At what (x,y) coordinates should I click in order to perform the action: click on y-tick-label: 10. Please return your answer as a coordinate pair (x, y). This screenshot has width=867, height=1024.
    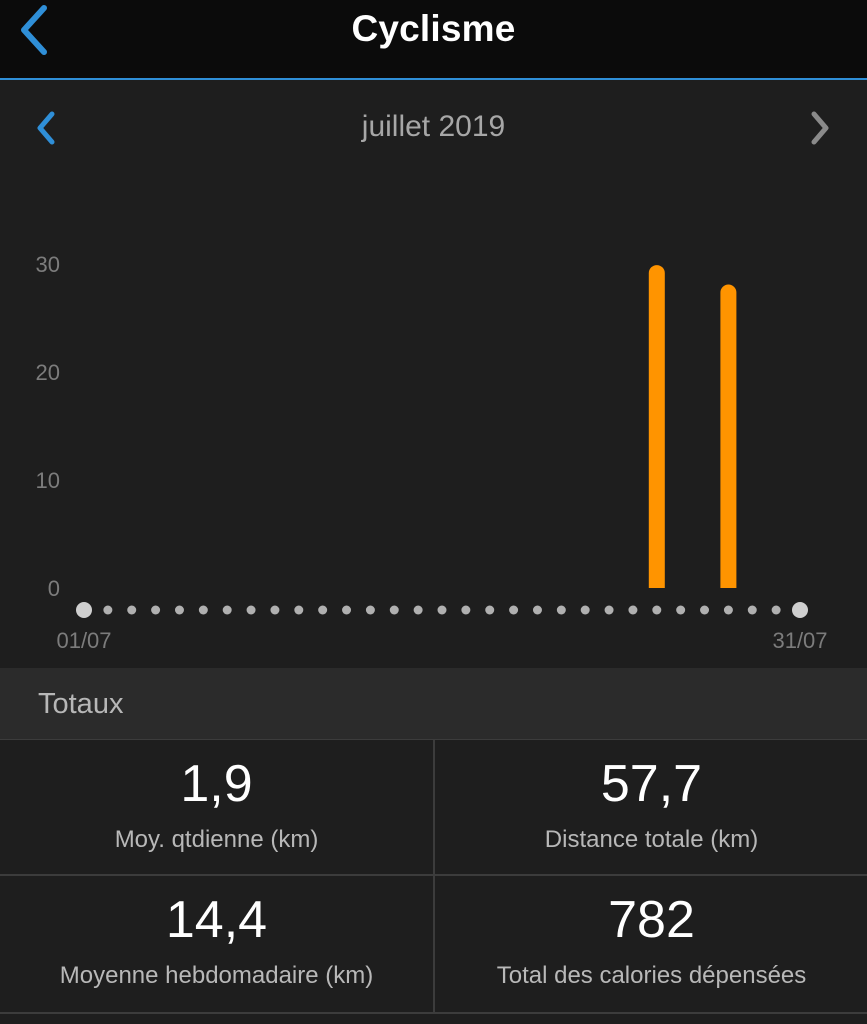
    Looking at the image, I should click on (48, 480).